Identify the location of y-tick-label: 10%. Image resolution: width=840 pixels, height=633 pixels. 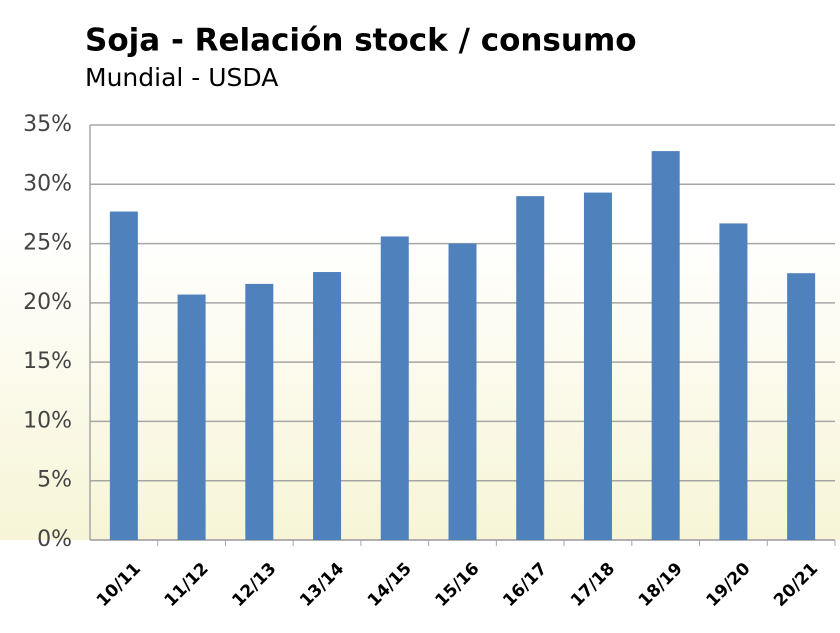
(47, 420).